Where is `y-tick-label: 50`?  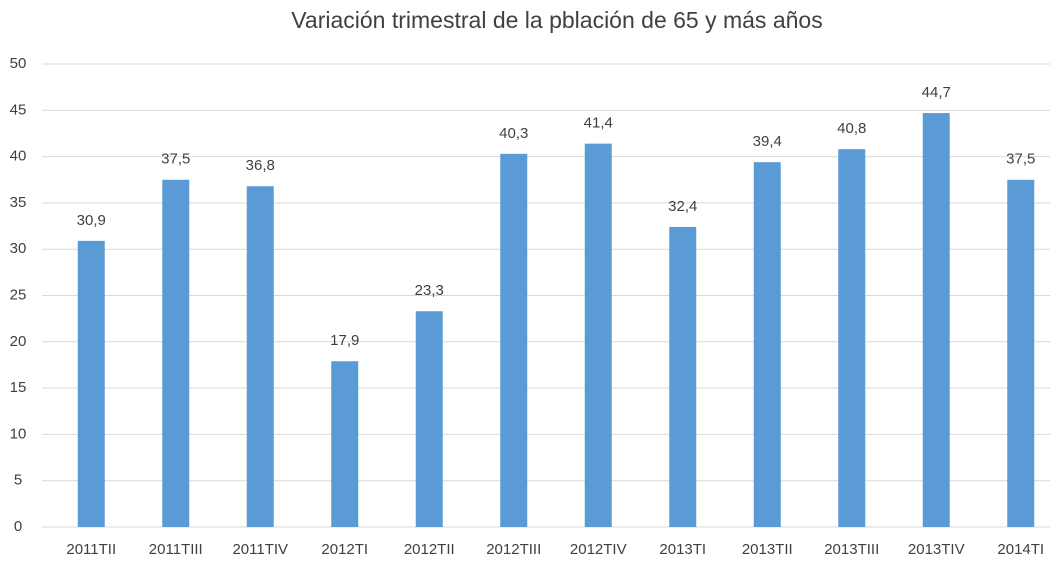 y-tick-label: 50 is located at coordinates (18, 63).